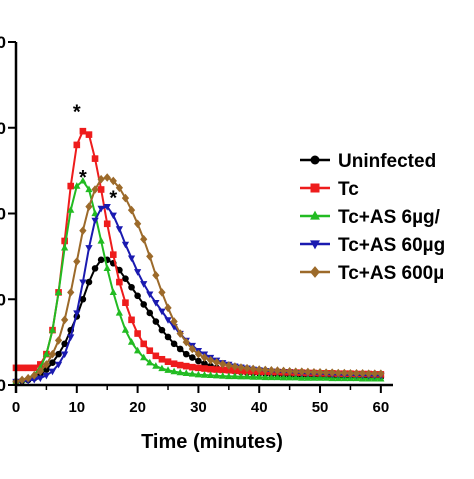 This screenshot has width=474, height=479. Describe the element at coordinates (16, 407) in the screenshot. I see `x-tick-label: 0` at that location.